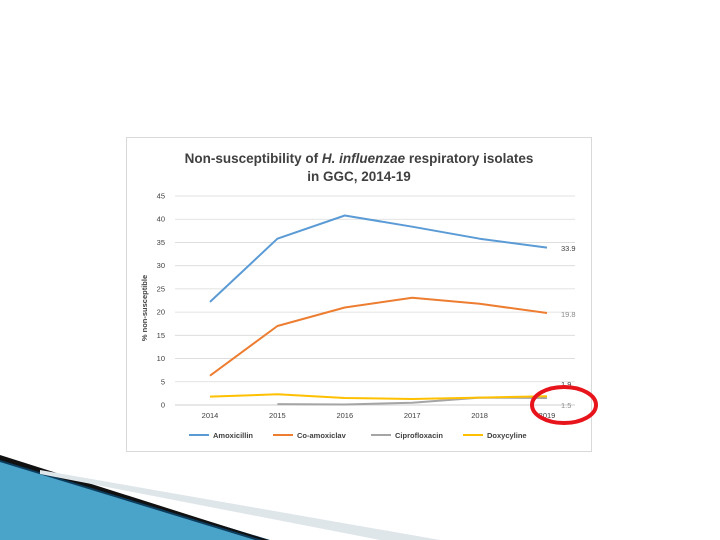 The height and width of the screenshot is (540, 720). What do you see at coordinates (161, 312) in the screenshot?
I see `y-tick-label-20: 20` at bounding box center [161, 312].